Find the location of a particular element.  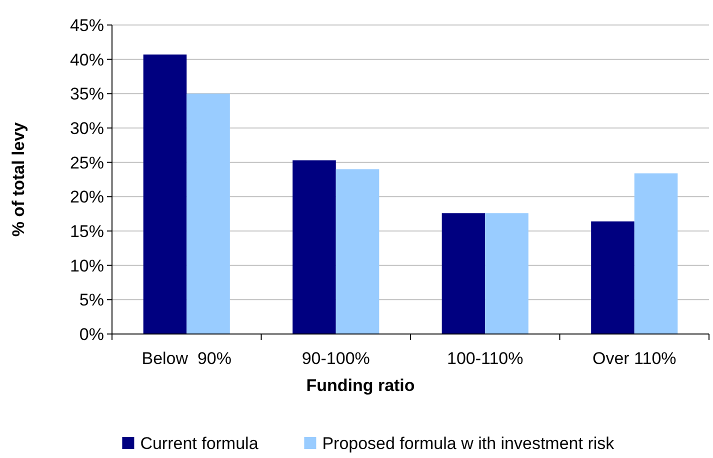

y-tick-label: 35% is located at coordinates (87, 94).